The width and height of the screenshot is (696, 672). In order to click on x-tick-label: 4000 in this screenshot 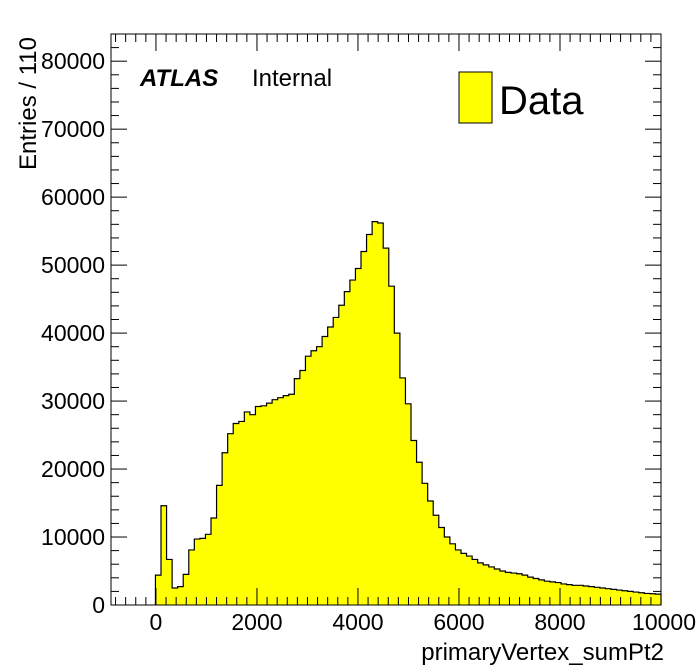, I will do `click(357, 622)`.